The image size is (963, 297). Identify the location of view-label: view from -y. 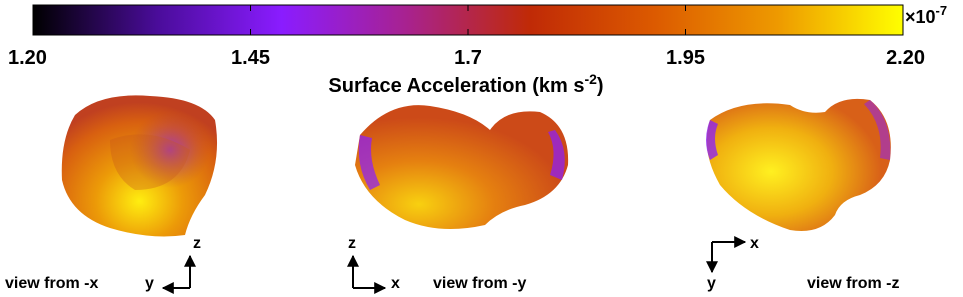
(479, 283).